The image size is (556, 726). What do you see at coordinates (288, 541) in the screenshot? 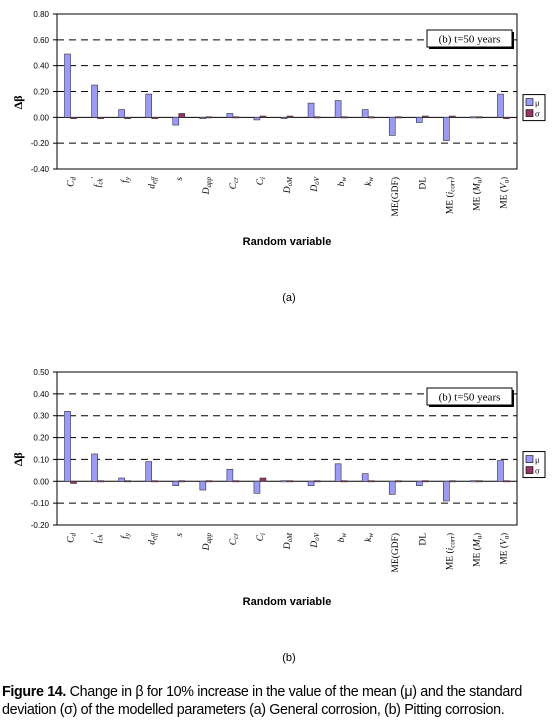
I see `x-tick-label: DoM` at bounding box center [288, 541].